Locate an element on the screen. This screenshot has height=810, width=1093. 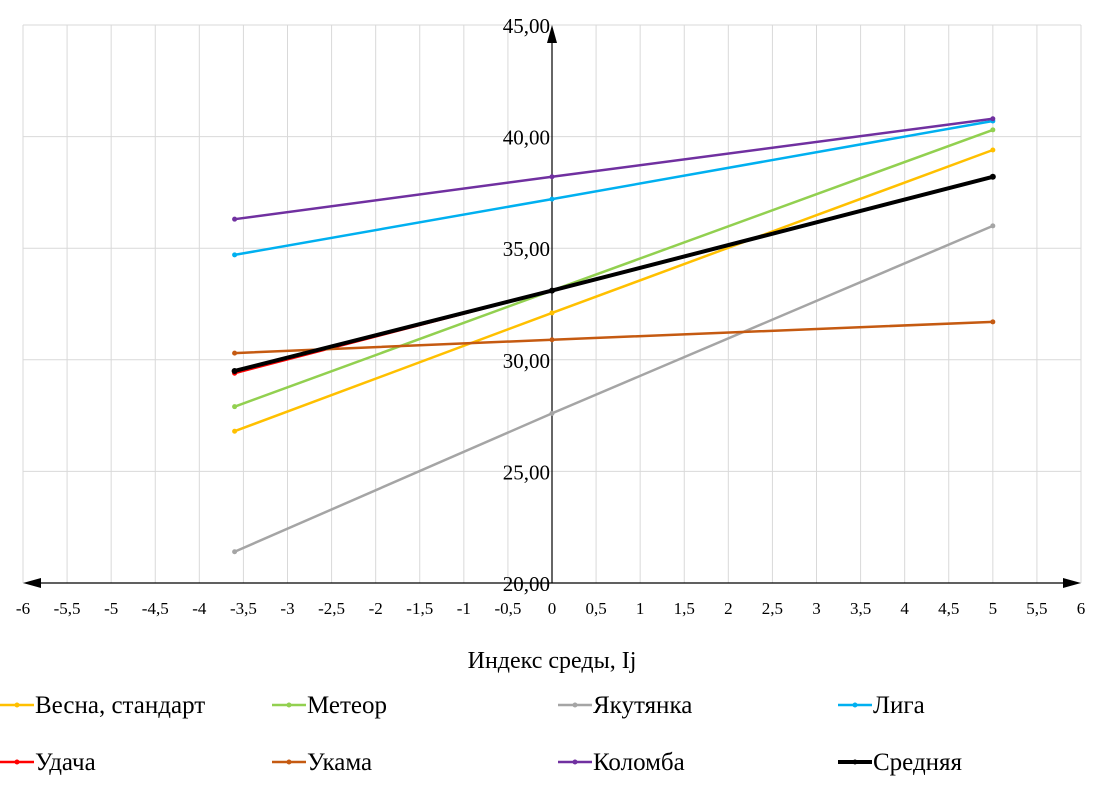
x-tick-label: -0,5 is located at coordinates (507, 608).